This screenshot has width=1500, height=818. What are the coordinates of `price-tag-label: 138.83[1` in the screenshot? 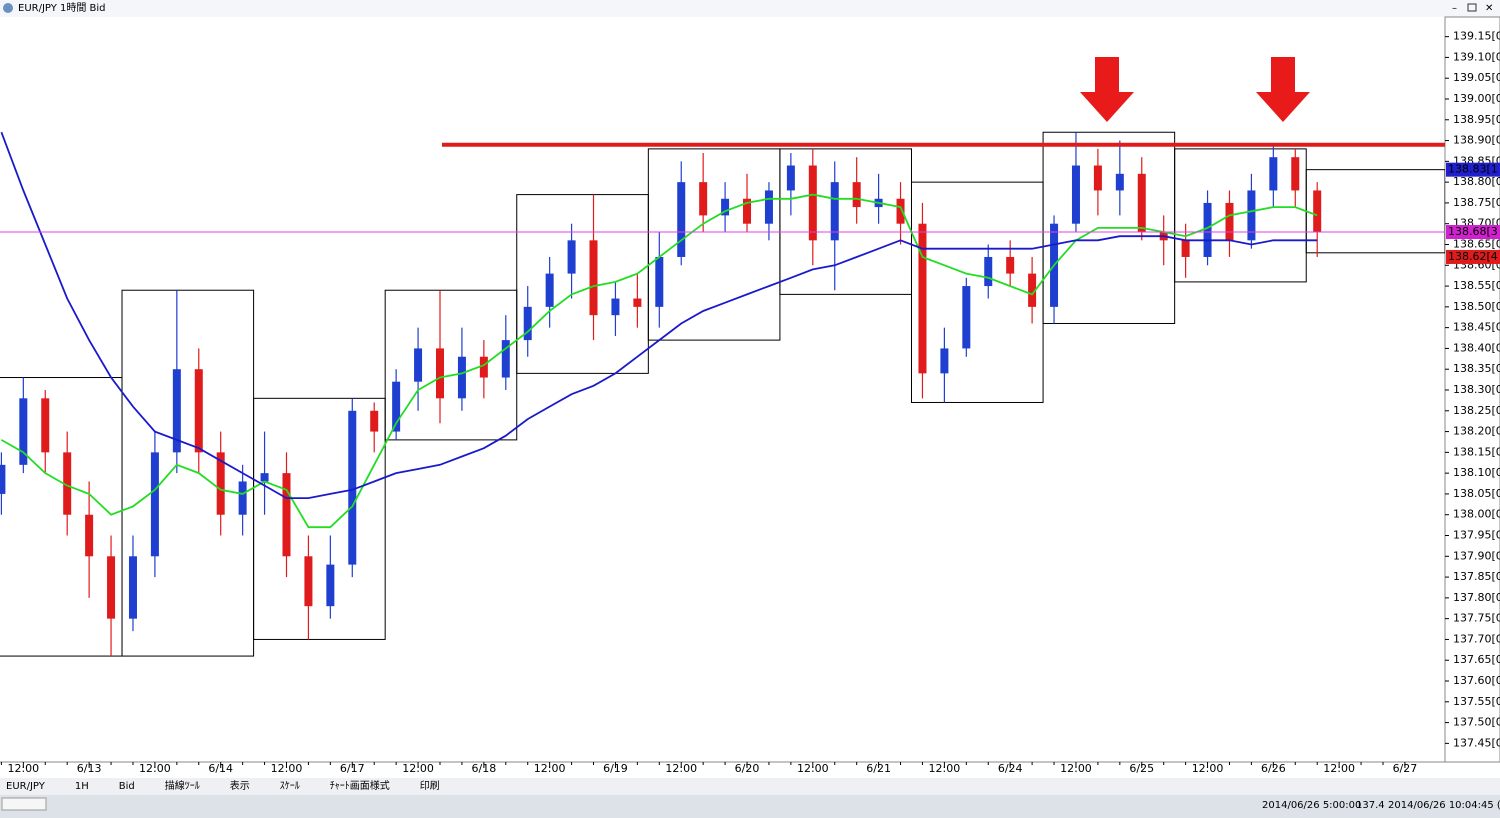 It's located at (1473, 169).